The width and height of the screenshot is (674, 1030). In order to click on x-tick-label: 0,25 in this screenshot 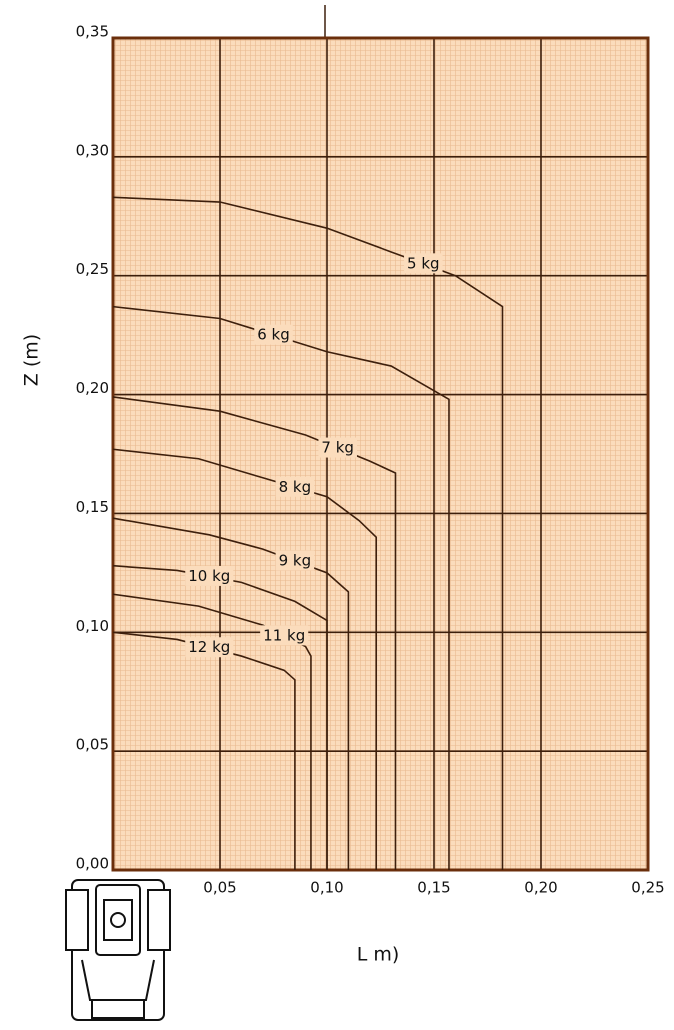, I will do `click(647, 888)`.